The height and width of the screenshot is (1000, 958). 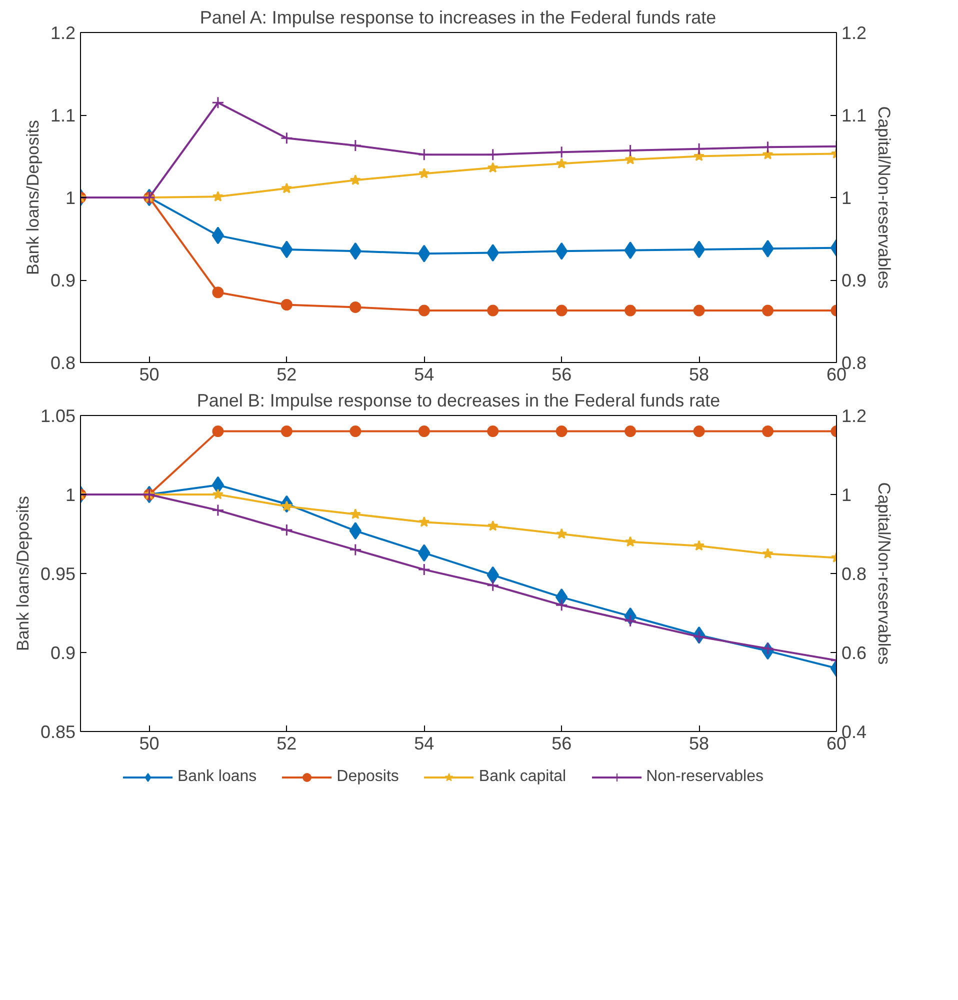 What do you see at coordinates (854, 116) in the screenshot?
I see `y2-tick-label: 1.1` at bounding box center [854, 116].